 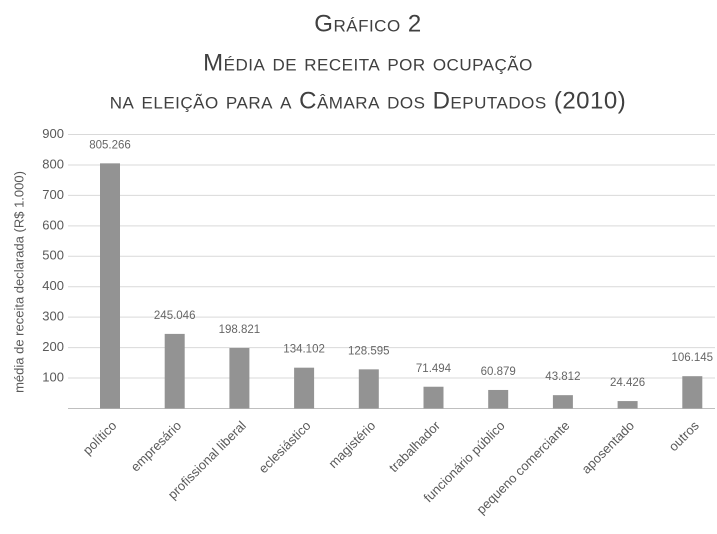 I want to click on y-tick-label: 700, so click(x=53, y=194).